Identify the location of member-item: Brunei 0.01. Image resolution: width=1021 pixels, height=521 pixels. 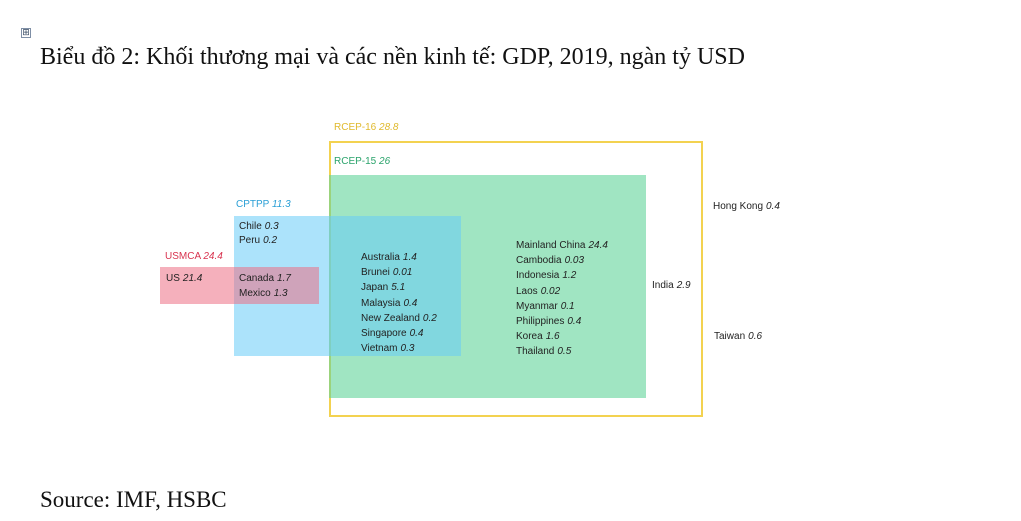
(387, 273).